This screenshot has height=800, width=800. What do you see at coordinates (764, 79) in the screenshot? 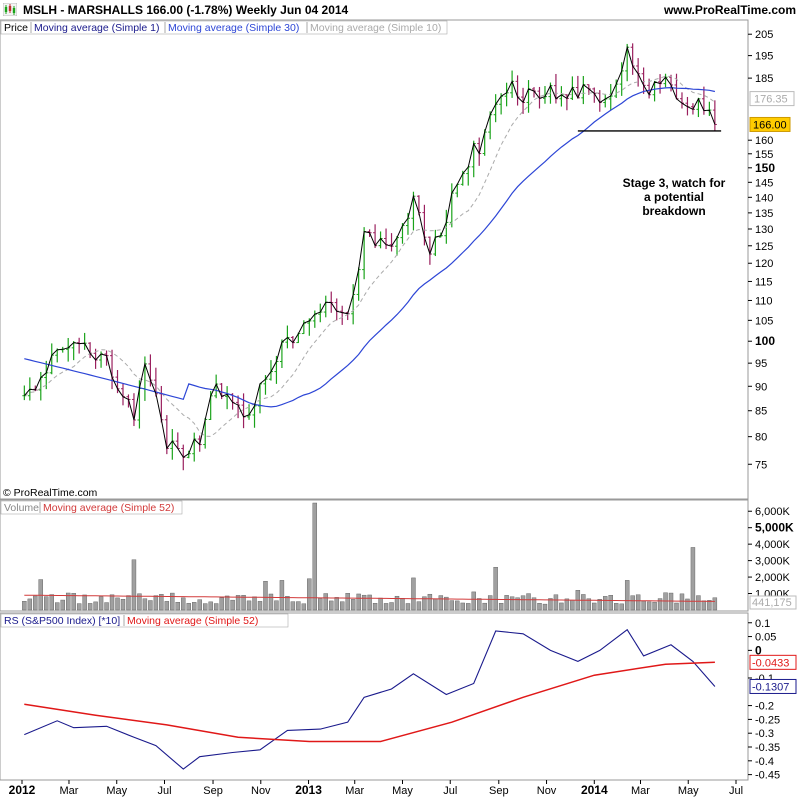
I see `price-tick-label: 185` at bounding box center [764, 79].